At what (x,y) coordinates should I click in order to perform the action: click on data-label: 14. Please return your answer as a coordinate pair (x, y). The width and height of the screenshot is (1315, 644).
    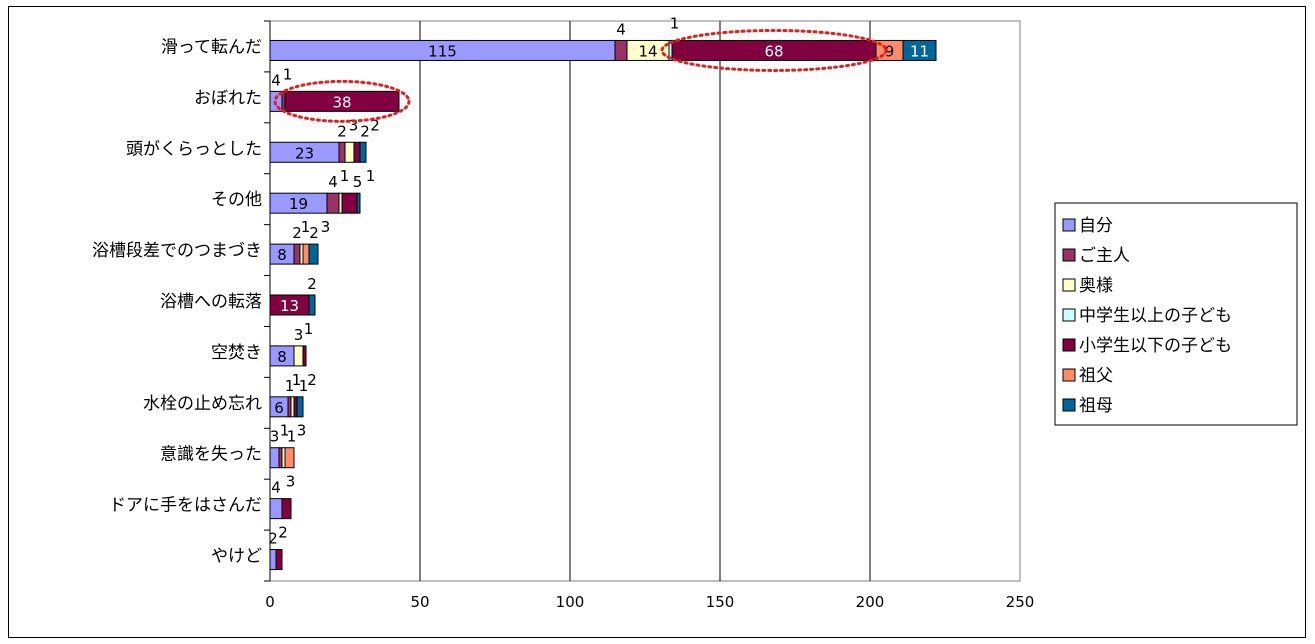
    Looking at the image, I should click on (647, 51).